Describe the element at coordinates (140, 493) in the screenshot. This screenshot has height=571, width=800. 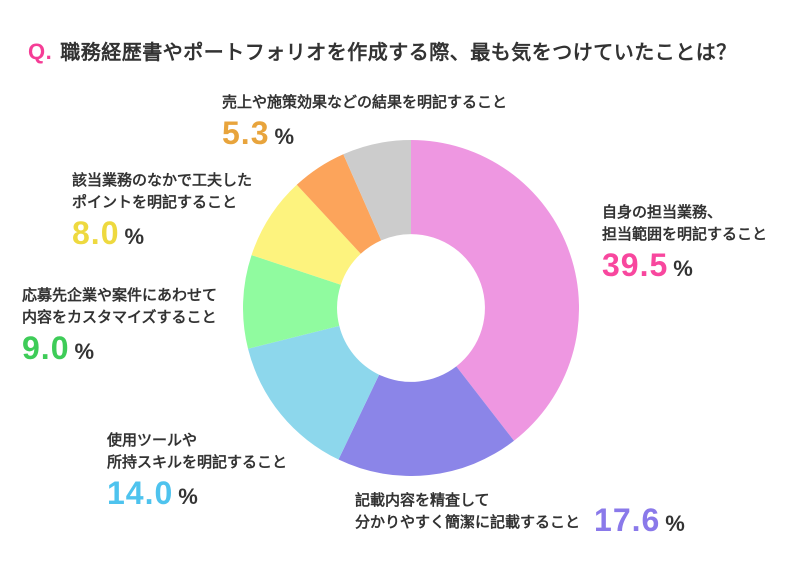
I see `callout-value: 14.0` at that location.